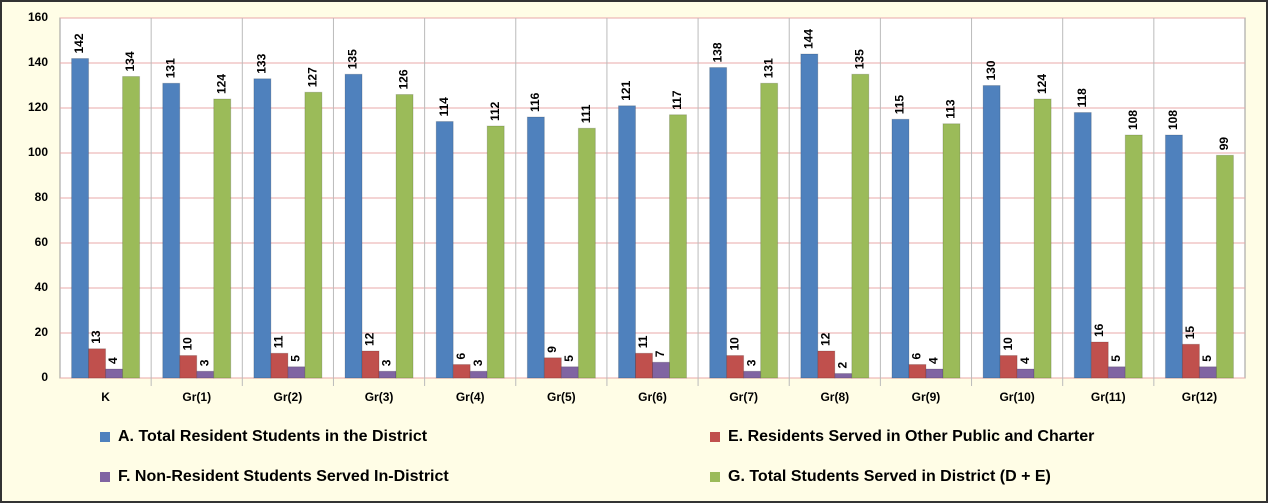 This screenshot has width=1269, height=504. I want to click on data-label: 121, so click(626, 90).